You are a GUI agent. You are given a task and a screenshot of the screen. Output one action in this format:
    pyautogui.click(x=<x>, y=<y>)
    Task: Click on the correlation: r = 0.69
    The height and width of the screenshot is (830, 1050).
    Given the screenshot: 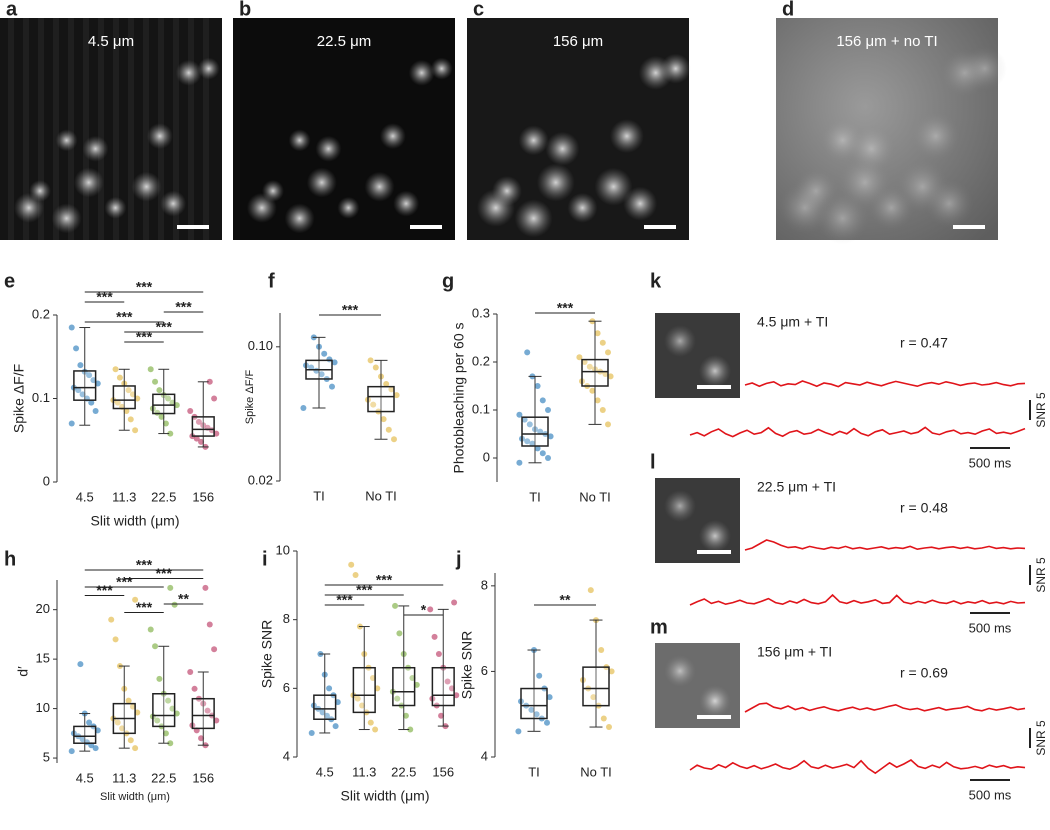 What is the action you would take?
    pyautogui.click(x=924, y=673)
    